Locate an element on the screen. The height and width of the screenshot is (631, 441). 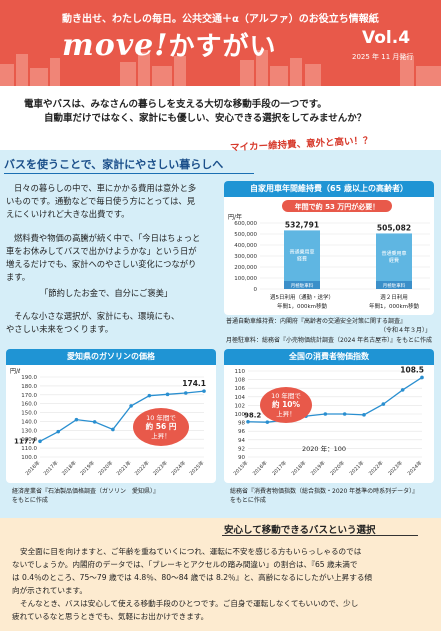
y-tick-label: 120.0 is located at coordinates (29, 440).